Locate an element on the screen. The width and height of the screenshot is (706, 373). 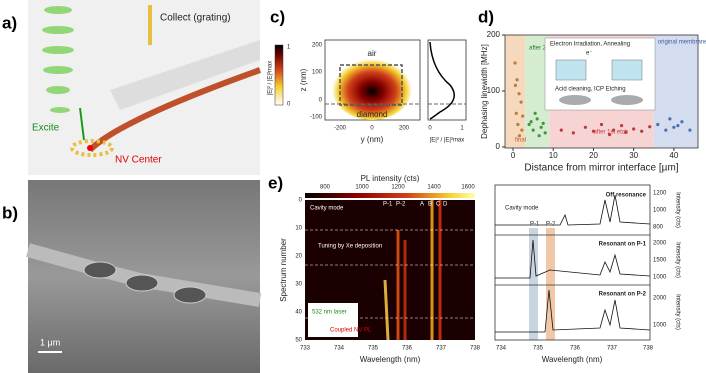
colorbar-tick: 1200 is located at coordinates (398, 188).